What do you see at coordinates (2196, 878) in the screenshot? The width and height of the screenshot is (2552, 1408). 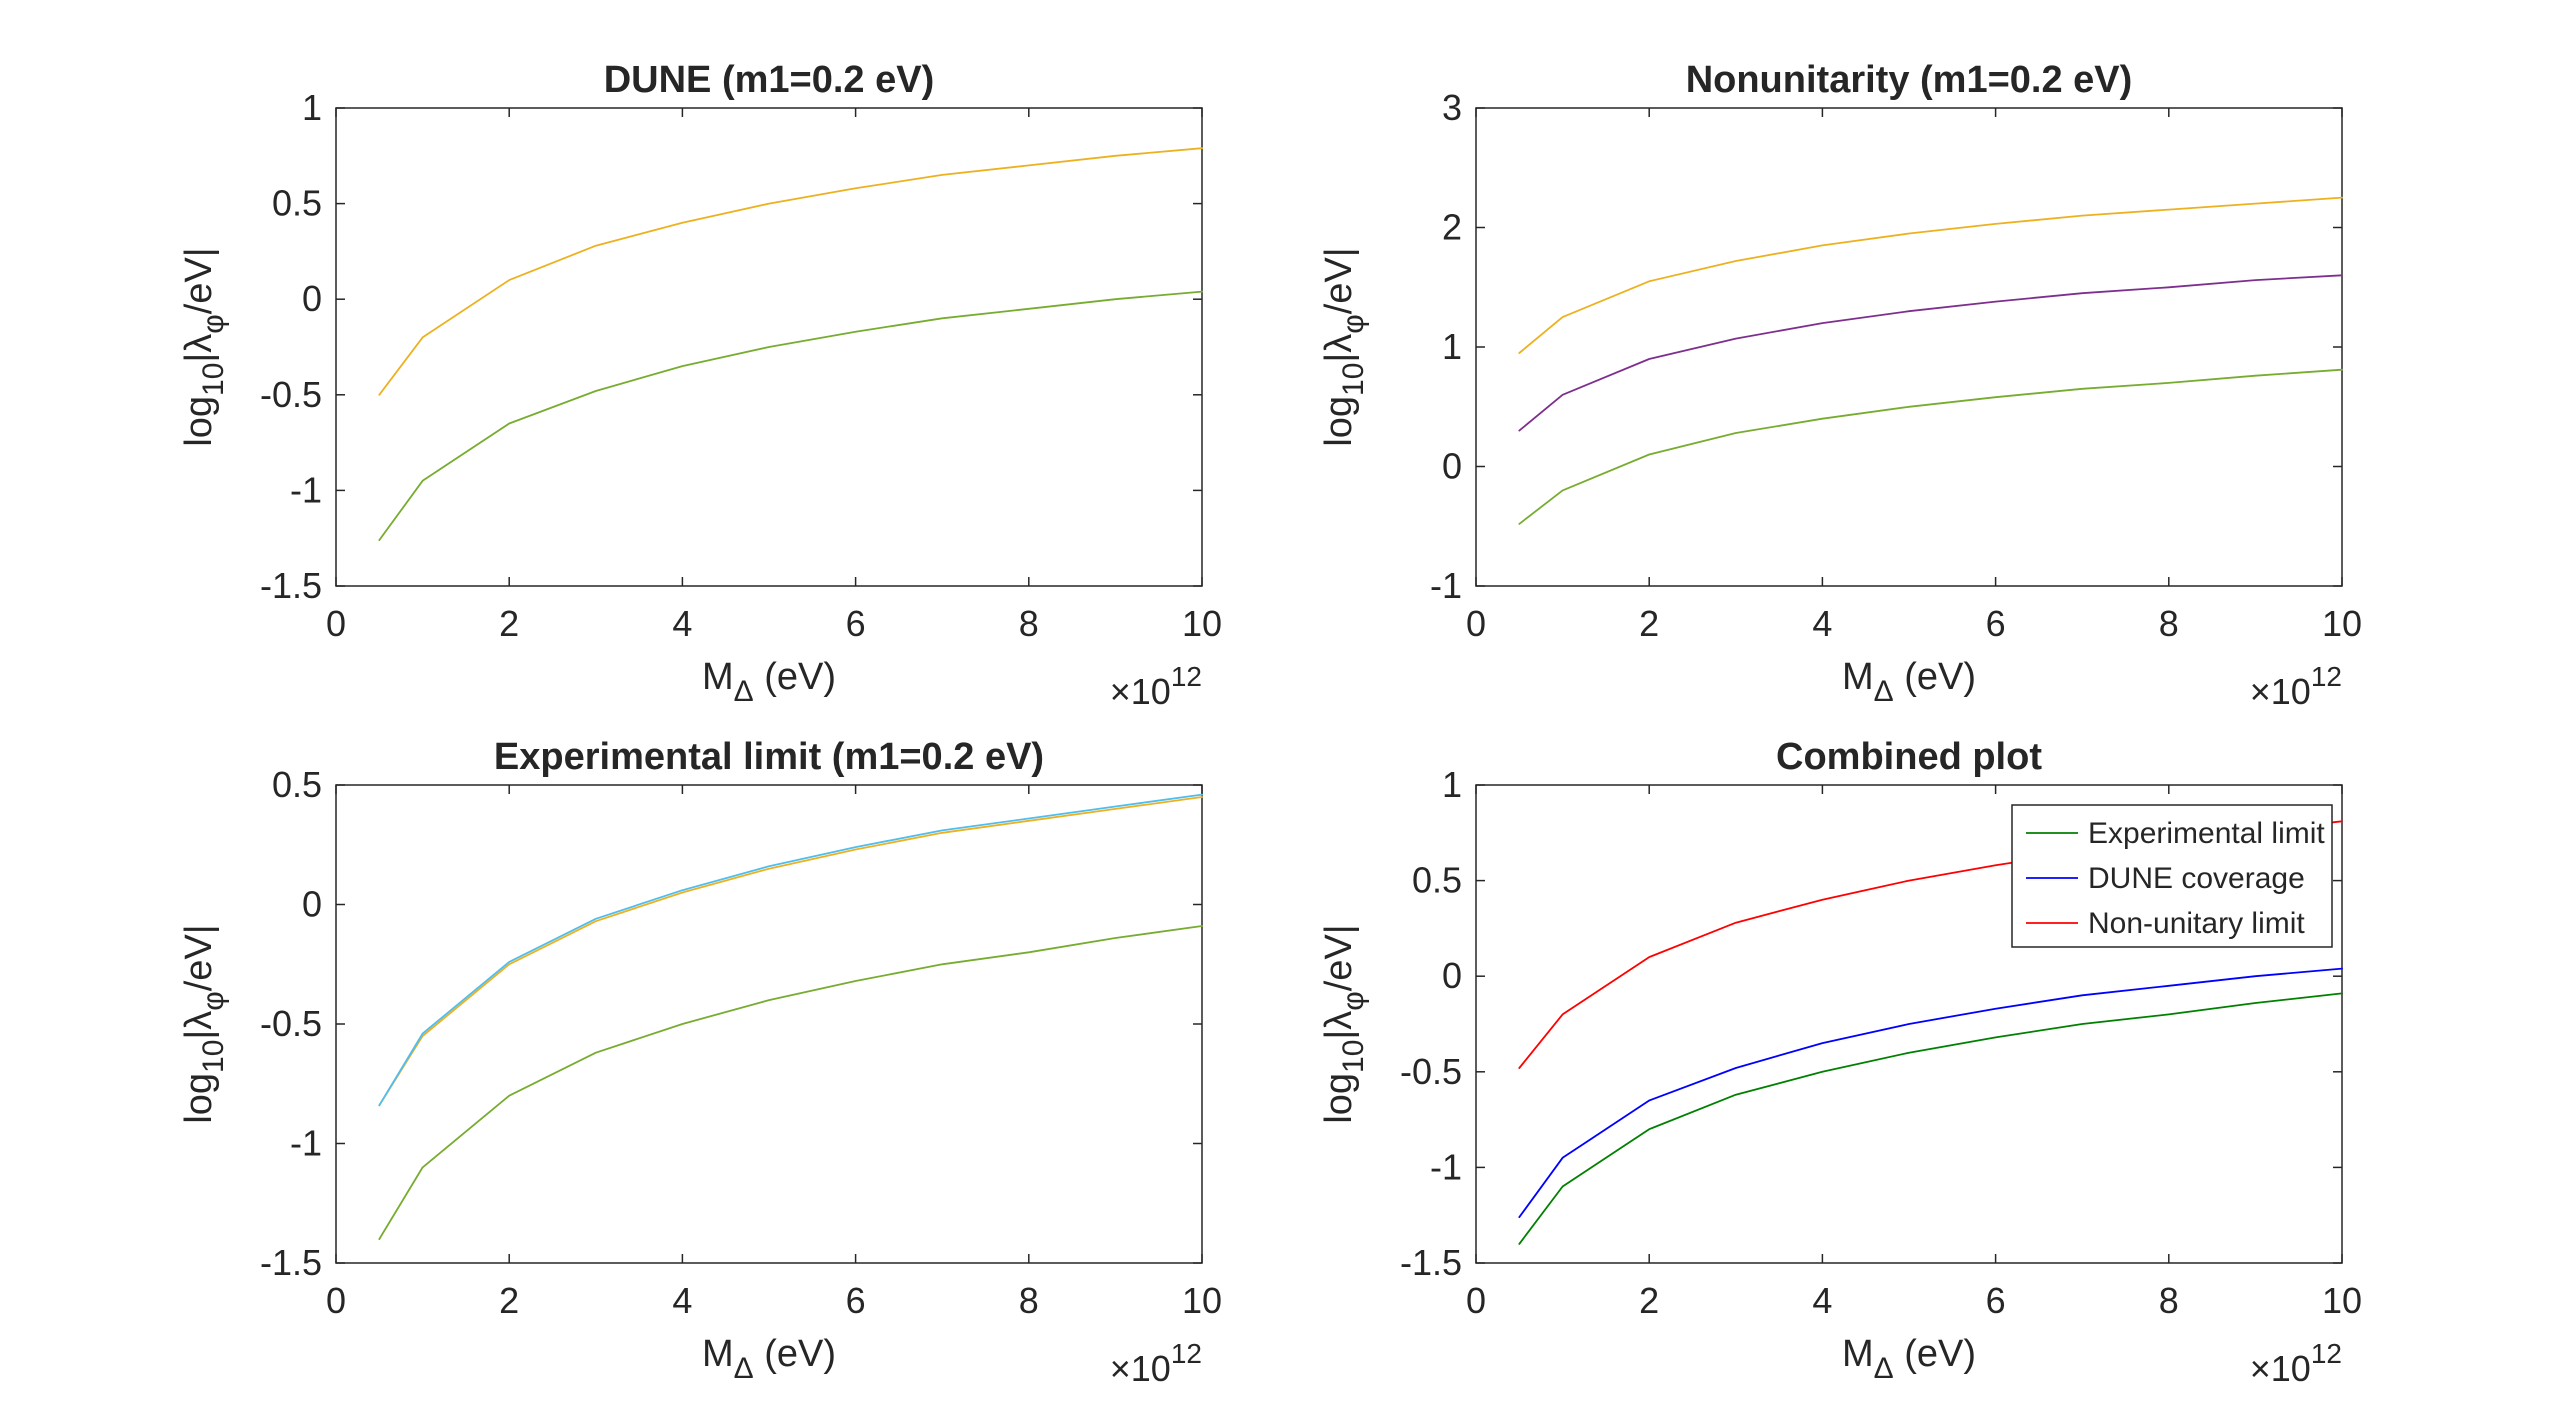 I see `legend-label: DUNE coverage` at bounding box center [2196, 878].